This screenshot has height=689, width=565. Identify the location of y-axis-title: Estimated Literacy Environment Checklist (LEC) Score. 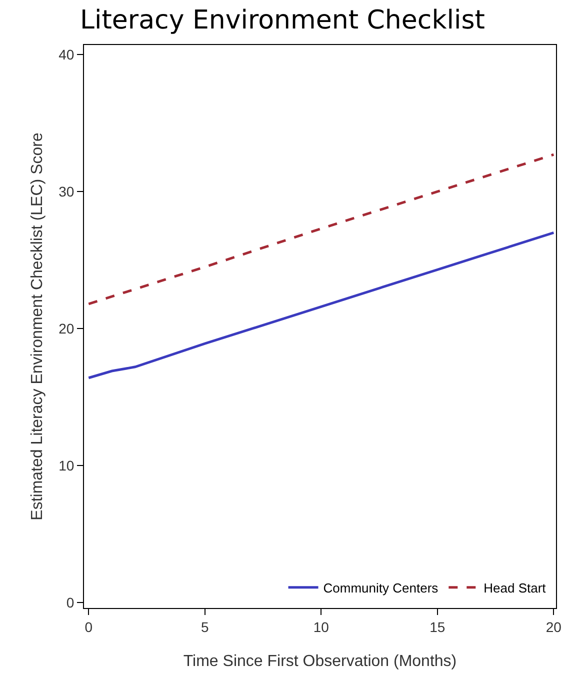
(37, 326).